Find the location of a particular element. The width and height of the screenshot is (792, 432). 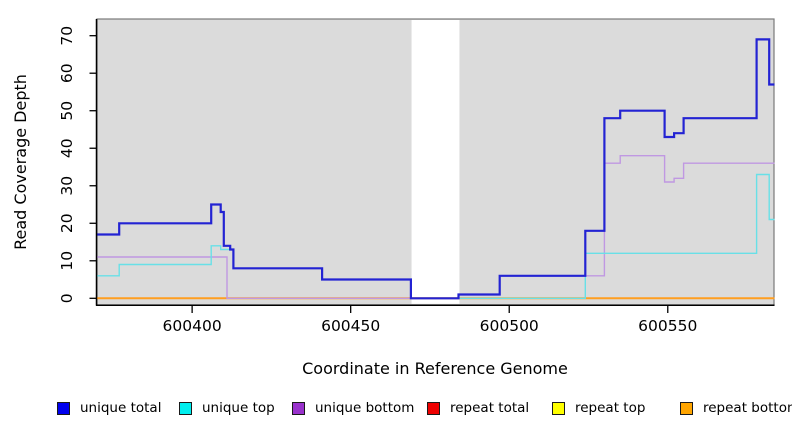

x-tick-label: 600450 is located at coordinates (350, 326).